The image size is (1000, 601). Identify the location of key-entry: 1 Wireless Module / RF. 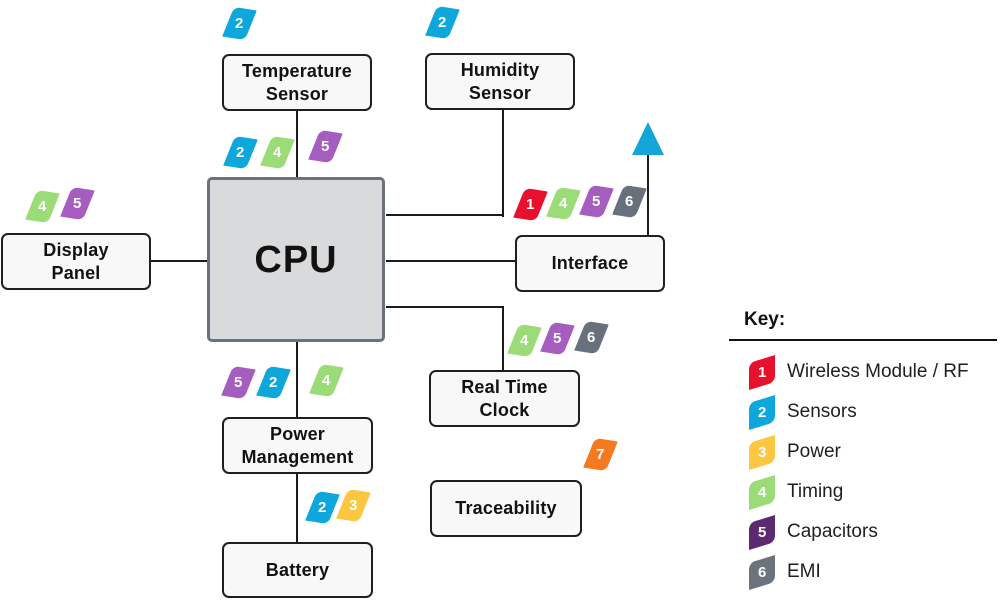
(863, 372).